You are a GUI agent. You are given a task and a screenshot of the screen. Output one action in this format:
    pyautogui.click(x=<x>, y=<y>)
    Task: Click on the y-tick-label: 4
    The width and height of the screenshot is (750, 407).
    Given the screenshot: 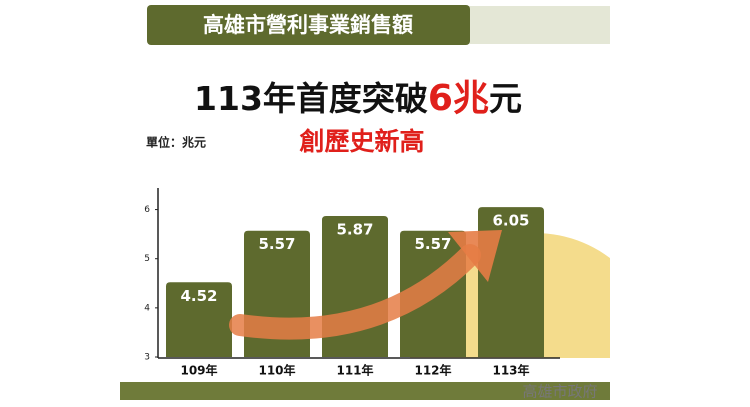 What is the action you would take?
    pyautogui.click(x=147, y=308)
    